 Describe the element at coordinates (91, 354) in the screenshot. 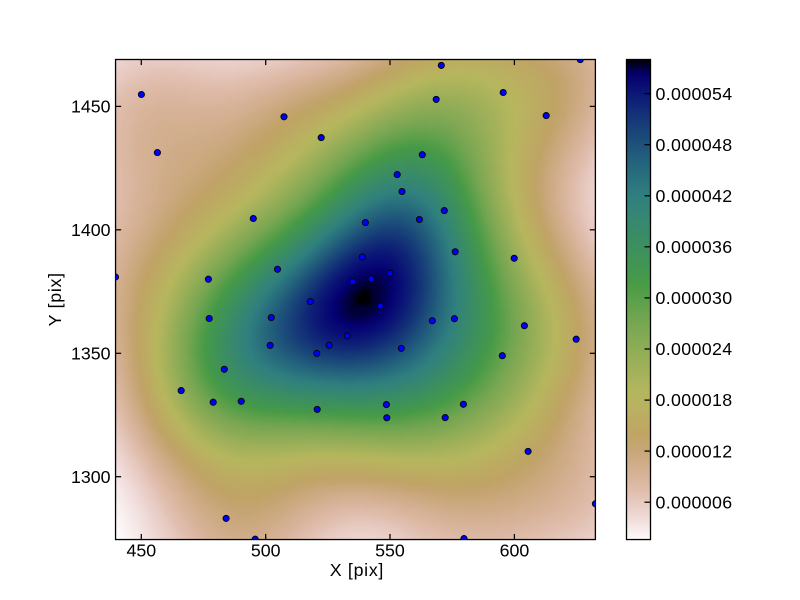

I see `svg-text: 1350` at that location.